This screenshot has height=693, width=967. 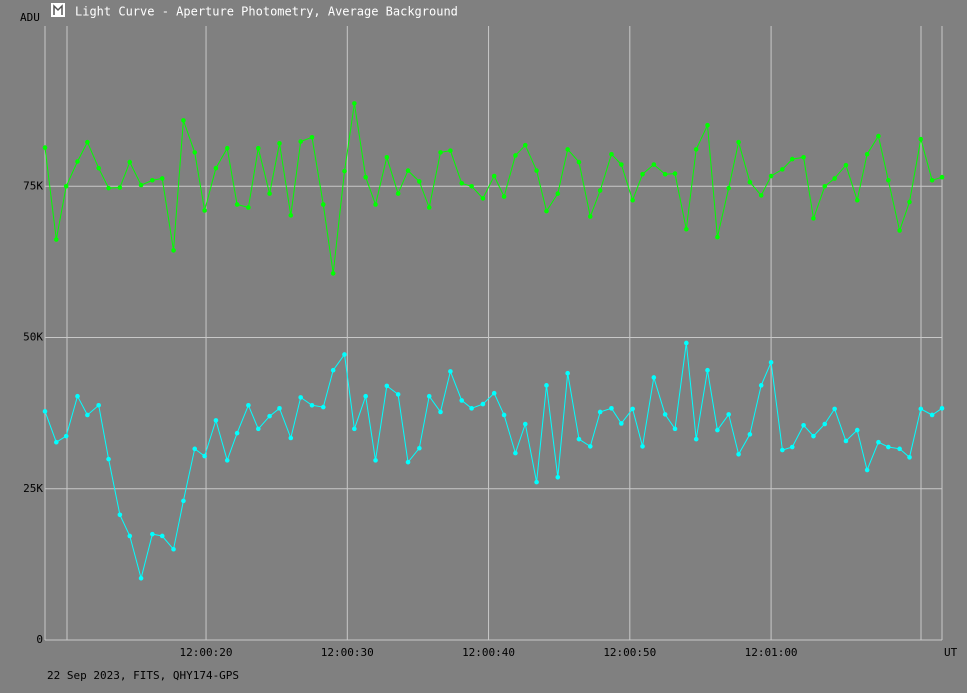 I want to click on x-tick-label: 12:00:20, so click(x=206, y=652).